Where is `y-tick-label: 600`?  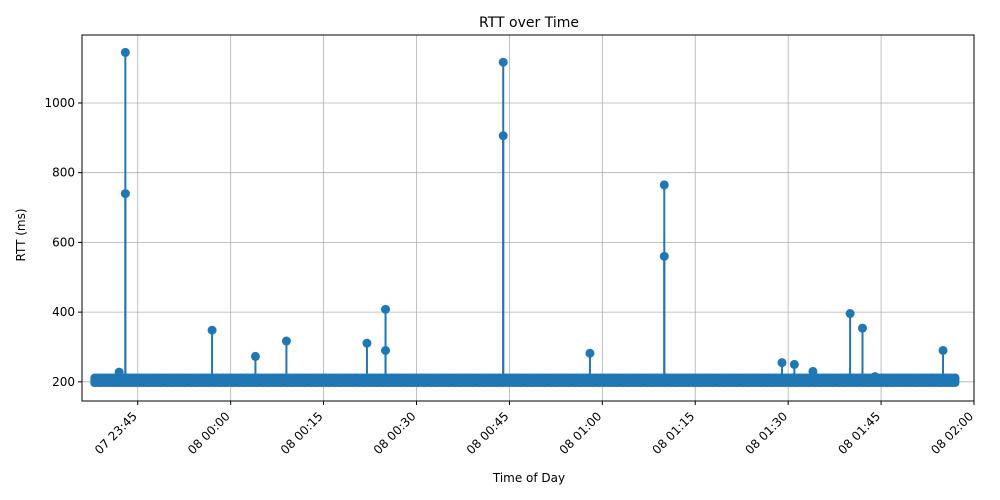 y-tick-label: 600 is located at coordinates (63, 242).